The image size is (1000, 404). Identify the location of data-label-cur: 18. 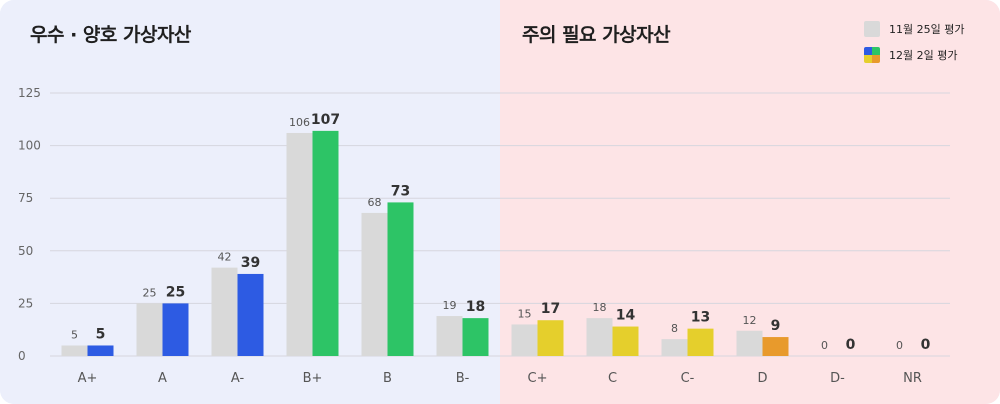
(475, 307).